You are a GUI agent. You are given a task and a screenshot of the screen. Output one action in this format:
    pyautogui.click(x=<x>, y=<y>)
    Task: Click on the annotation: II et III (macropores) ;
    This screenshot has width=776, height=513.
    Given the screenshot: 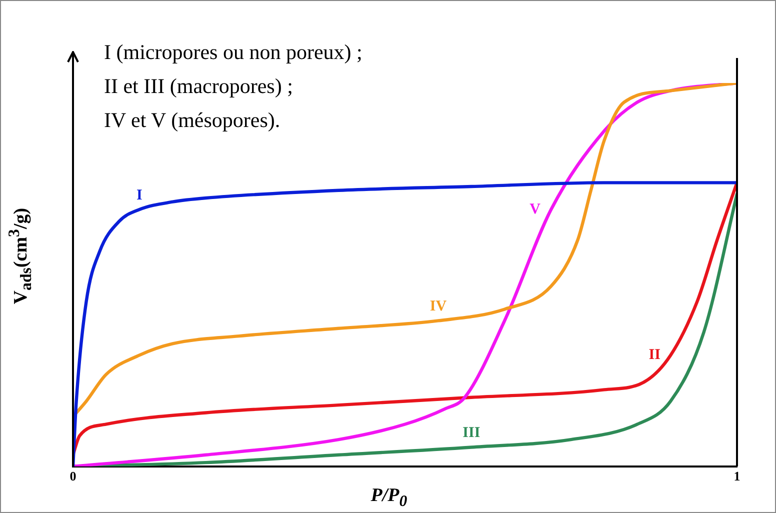 What is the action you would take?
    pyautogui.click(x=199, y=86)
    